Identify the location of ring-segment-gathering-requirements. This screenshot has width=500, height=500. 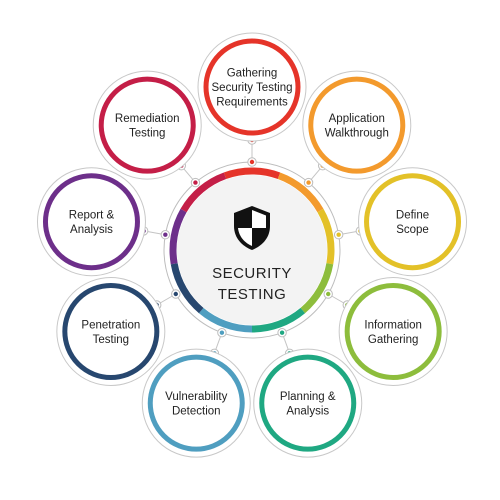
(252, 173).